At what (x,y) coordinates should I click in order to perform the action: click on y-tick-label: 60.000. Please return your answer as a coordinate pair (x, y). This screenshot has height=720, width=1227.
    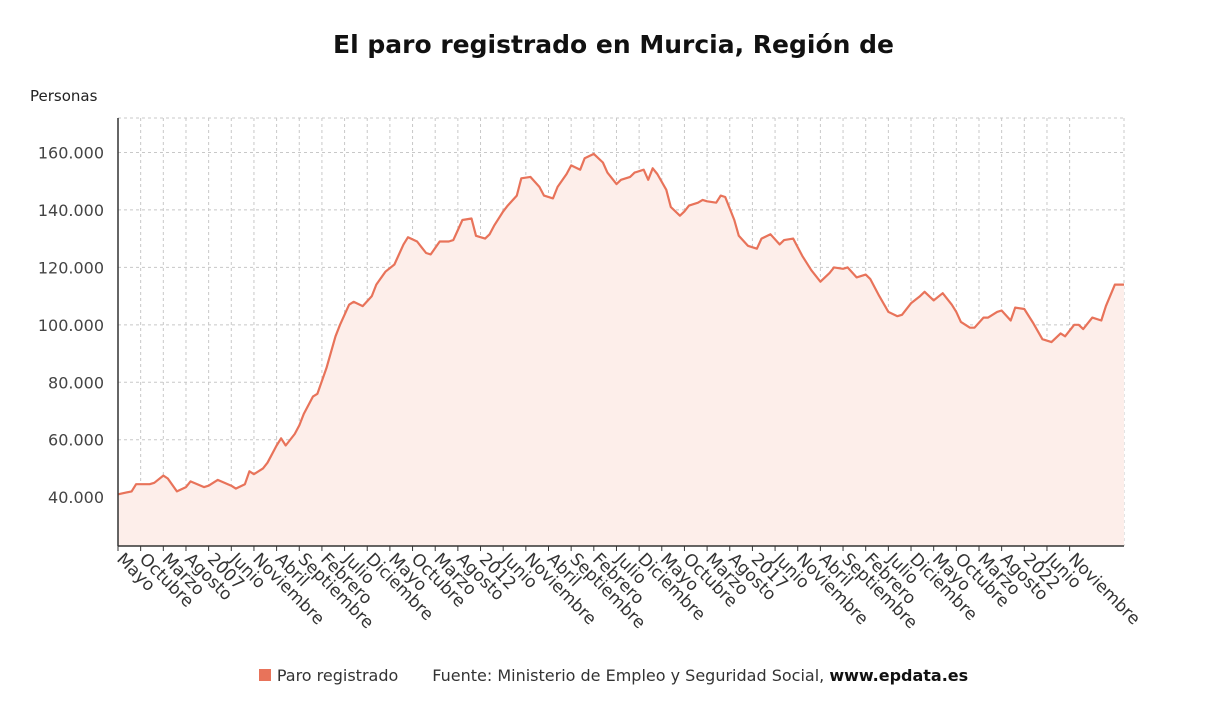
    Looking at the image, I should click on (76, 440).